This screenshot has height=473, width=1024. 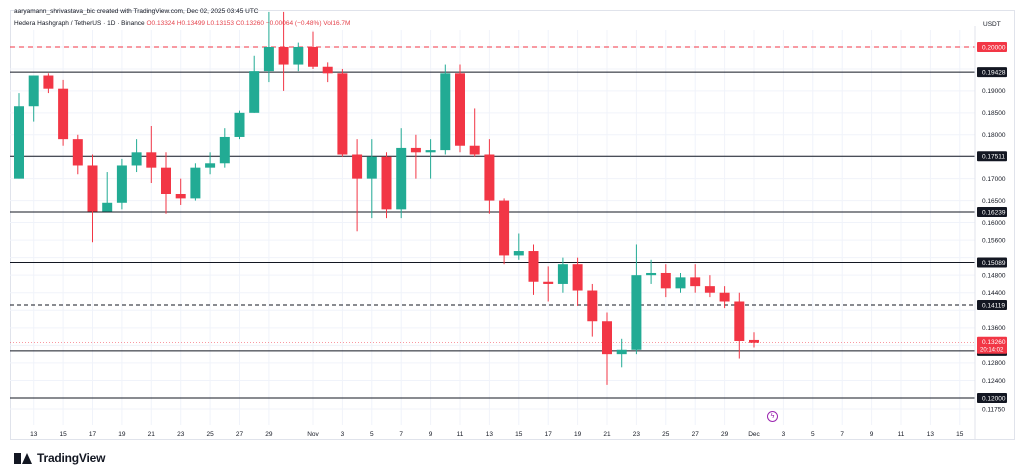 What do you see at coordinates (994, 201) in the screenshot?
I see `y-tick-label: 0.16500` at bounding box center [994, 201].